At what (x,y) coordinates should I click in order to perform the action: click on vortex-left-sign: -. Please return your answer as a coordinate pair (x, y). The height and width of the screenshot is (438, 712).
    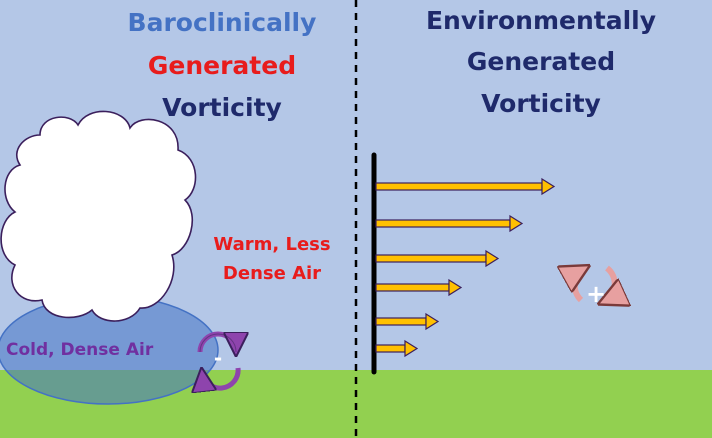
    Looking at the image, I should click on (218, 358).